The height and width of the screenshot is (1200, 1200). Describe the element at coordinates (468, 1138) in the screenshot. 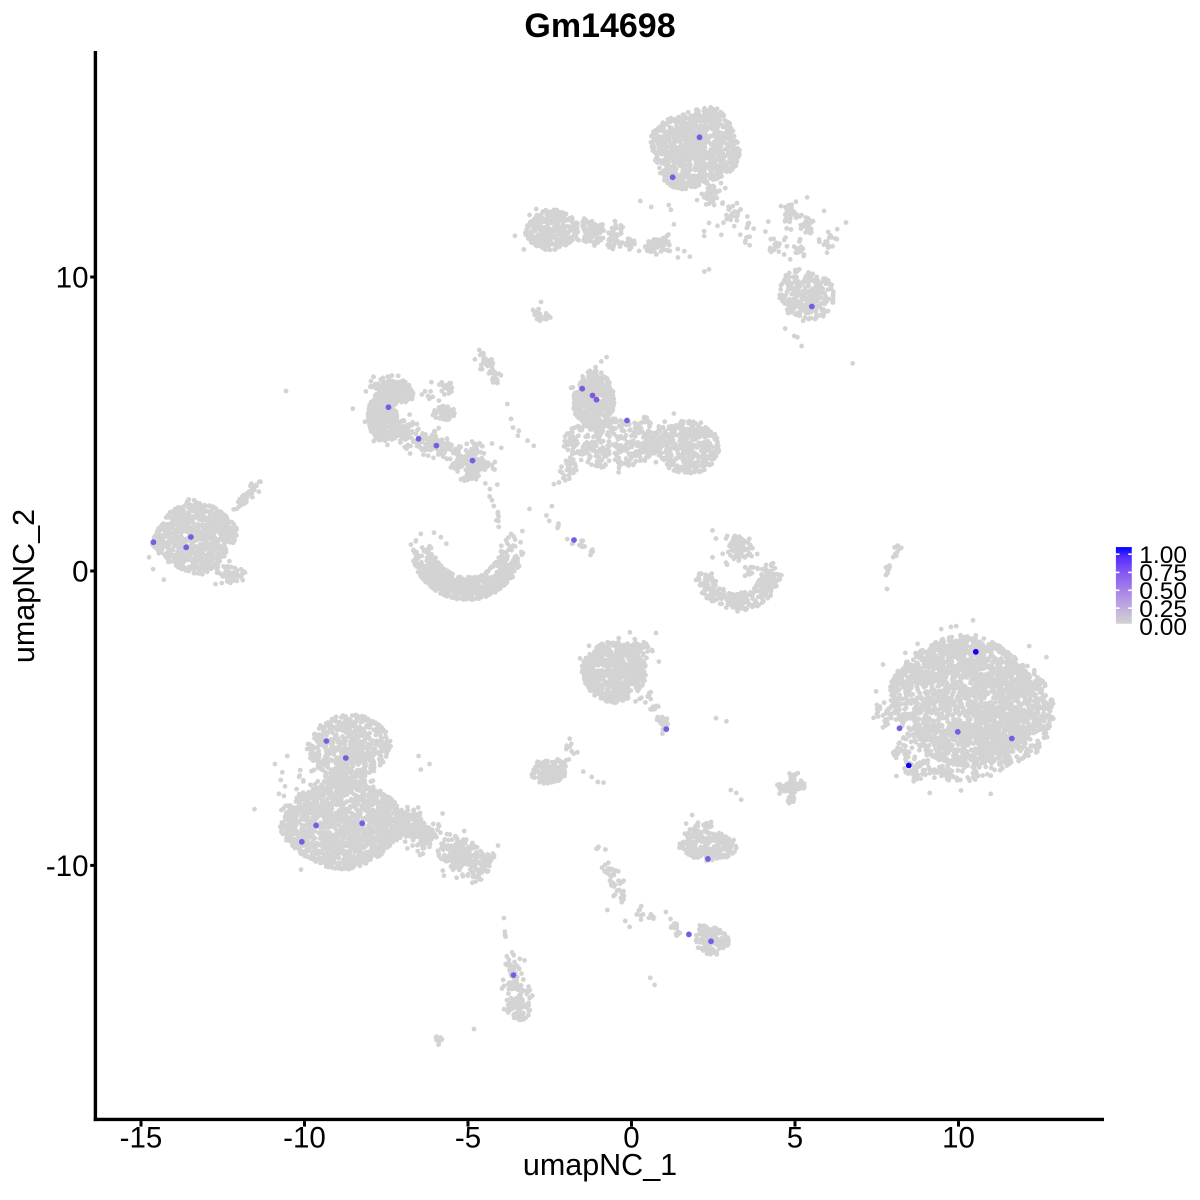

I see `svg-text: -5` at that location.